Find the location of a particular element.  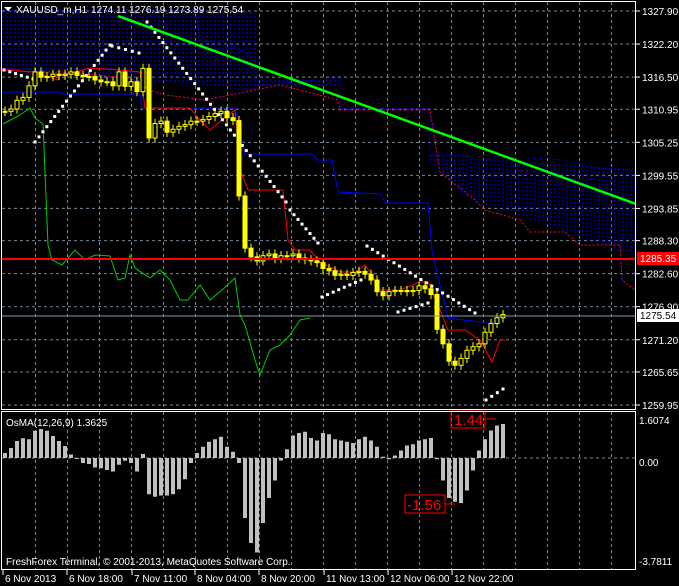

price-tick-label: 1265.65 is located at coordinates (660, 373).